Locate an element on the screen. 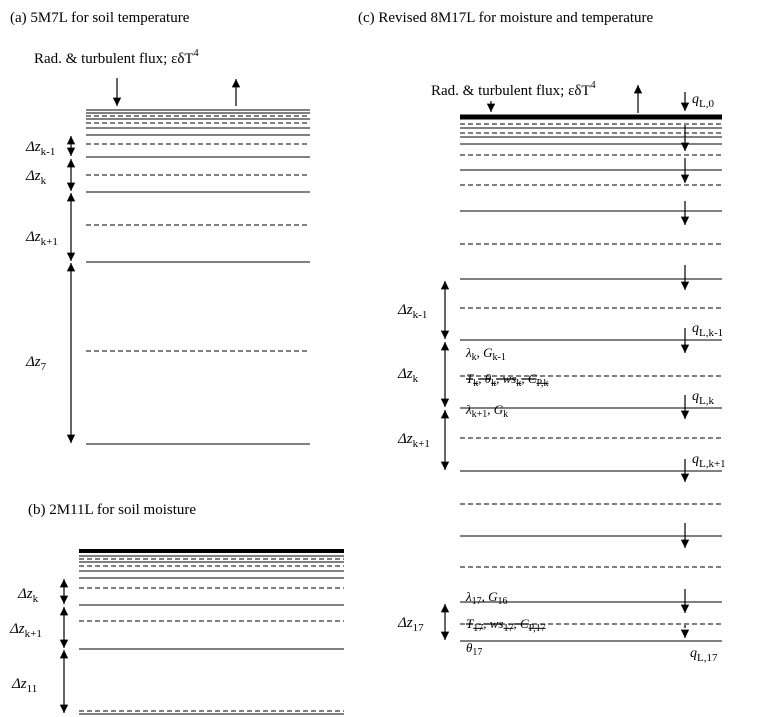 This screenshot has width=758, height=717. panel-a-flux-label: Rad. & turbulent flux; εδT4 is located at coordinates (116, 57).